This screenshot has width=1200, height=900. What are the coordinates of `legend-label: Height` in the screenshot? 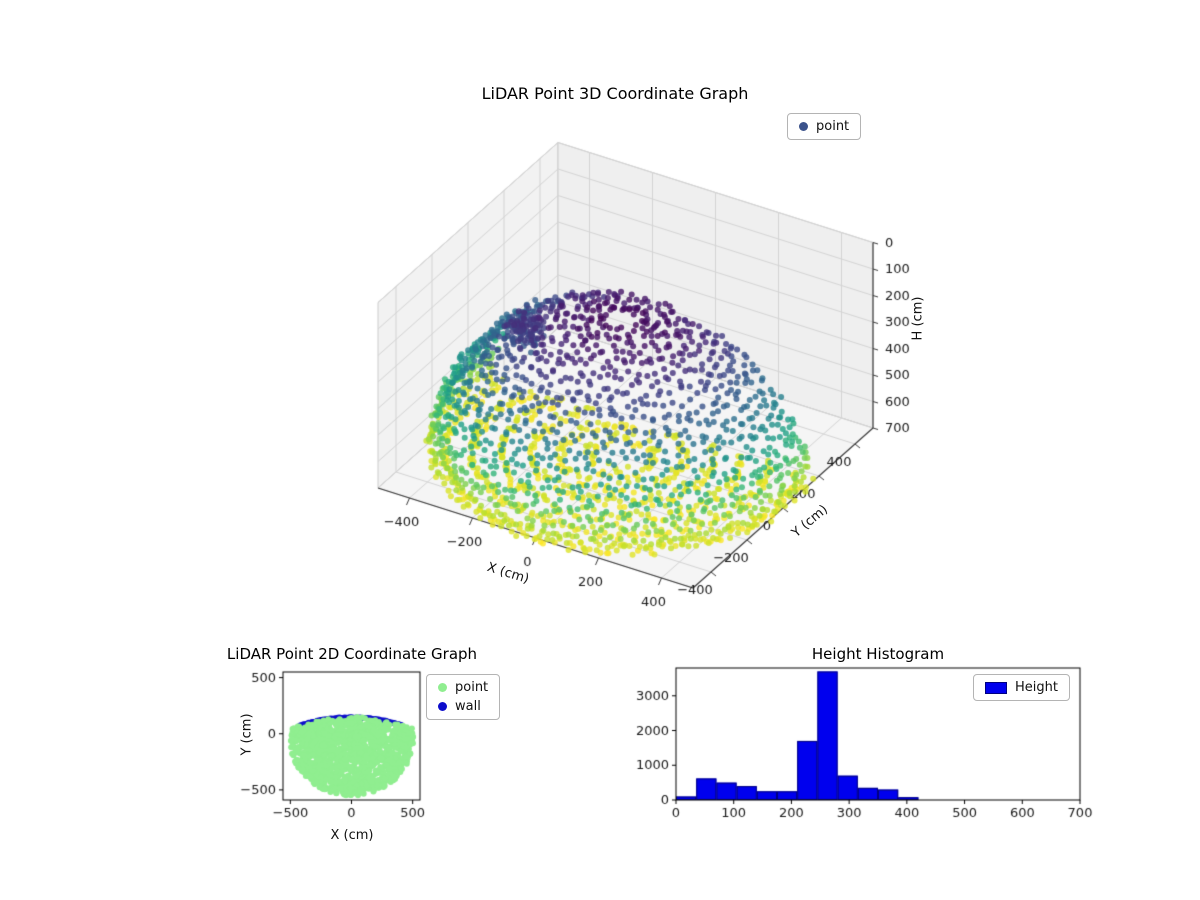 It's located at (1036, 687).